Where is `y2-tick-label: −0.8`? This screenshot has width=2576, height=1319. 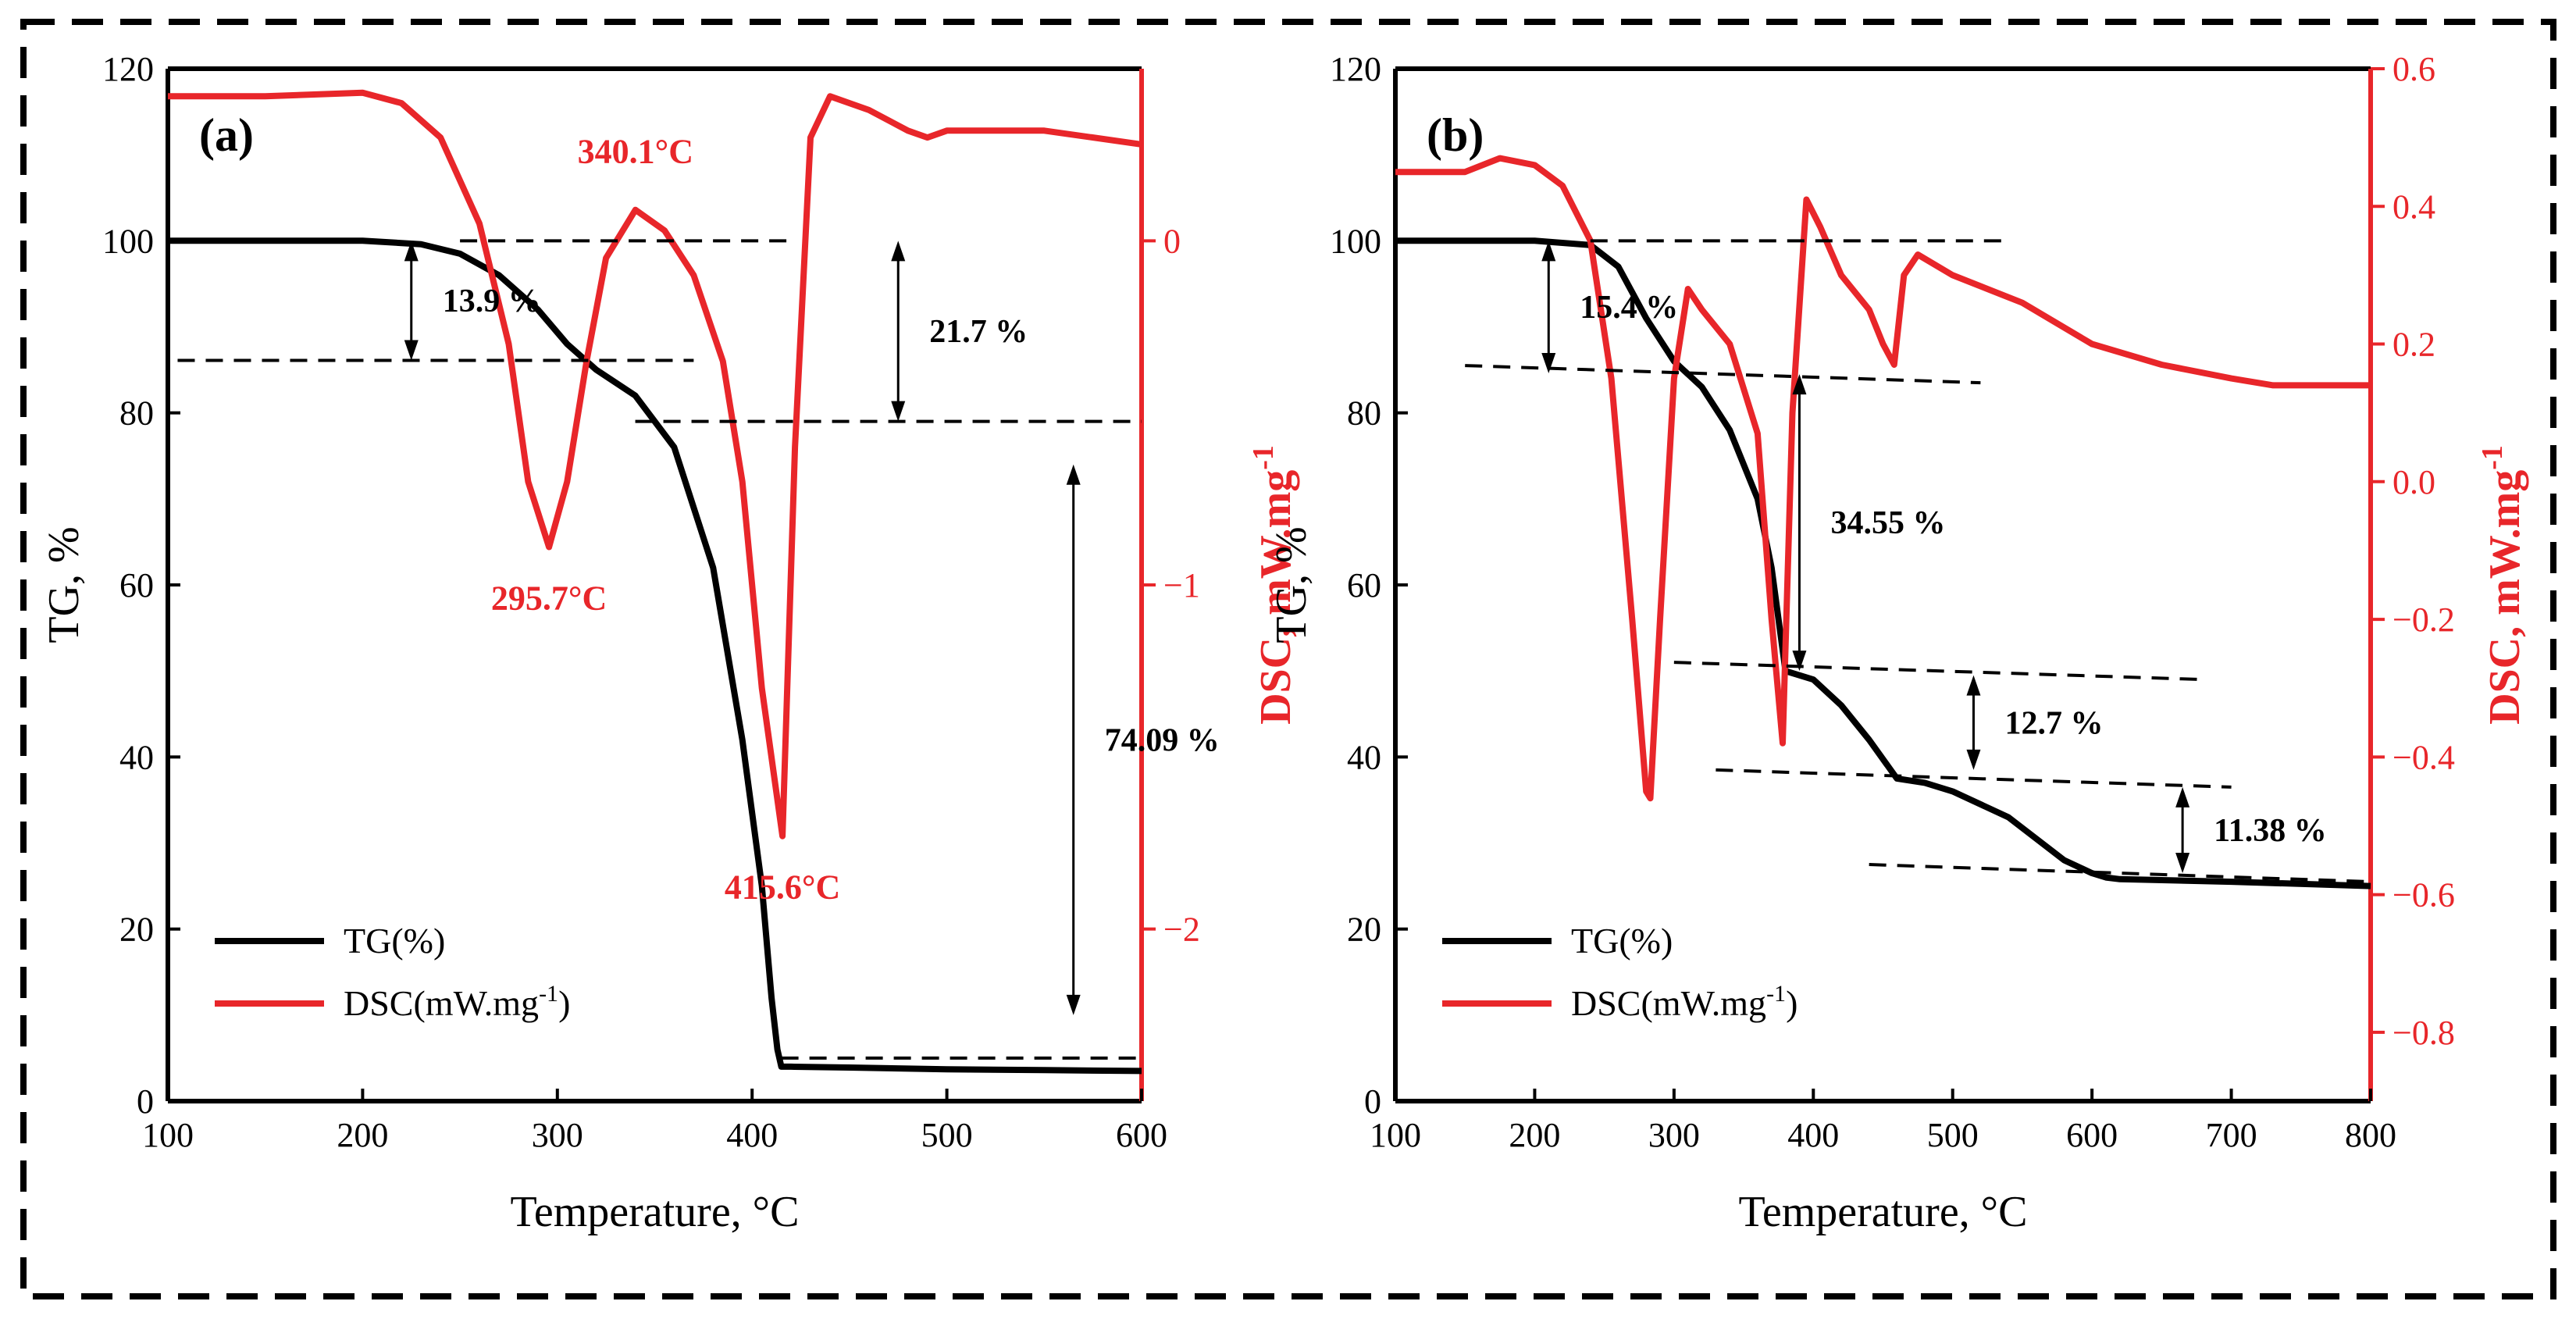
y2-tick-label: −0.8 is located at coordinates (2424, 1033).